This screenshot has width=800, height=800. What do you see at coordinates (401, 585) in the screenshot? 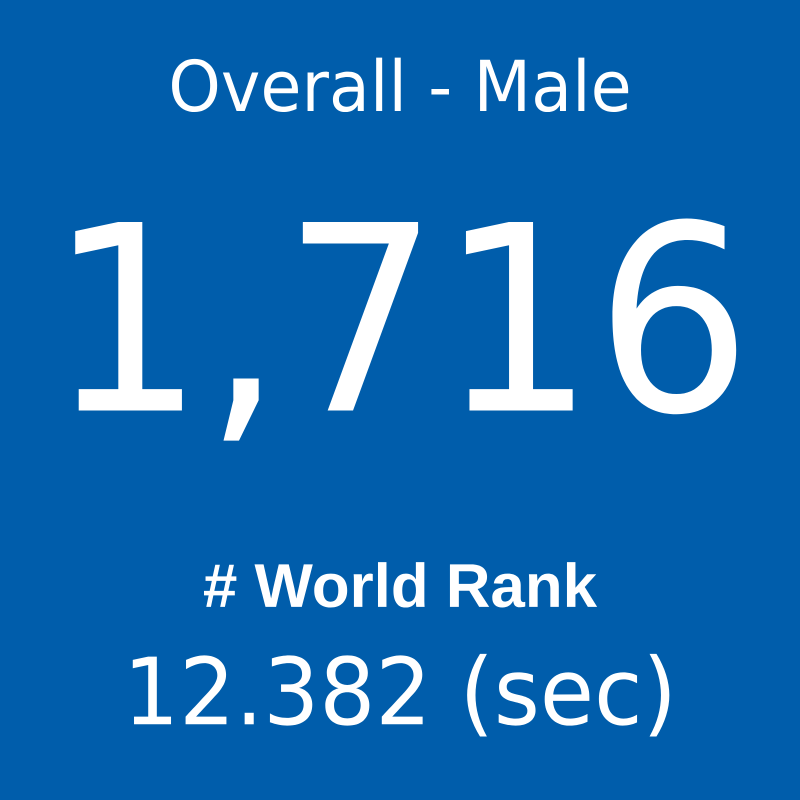
I see `category-label: # World Rank` at bounding box center [401, 585].